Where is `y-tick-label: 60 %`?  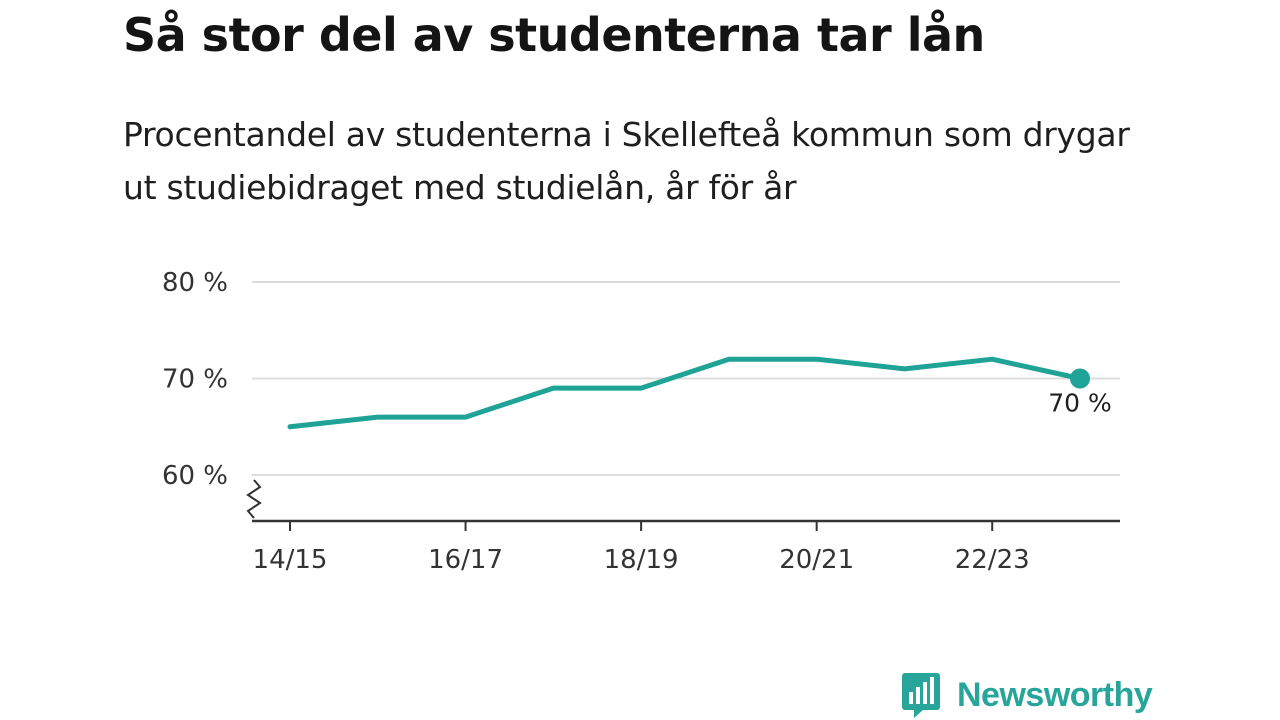
y-tick-label: 60 % is located at coordinates (195, 476).